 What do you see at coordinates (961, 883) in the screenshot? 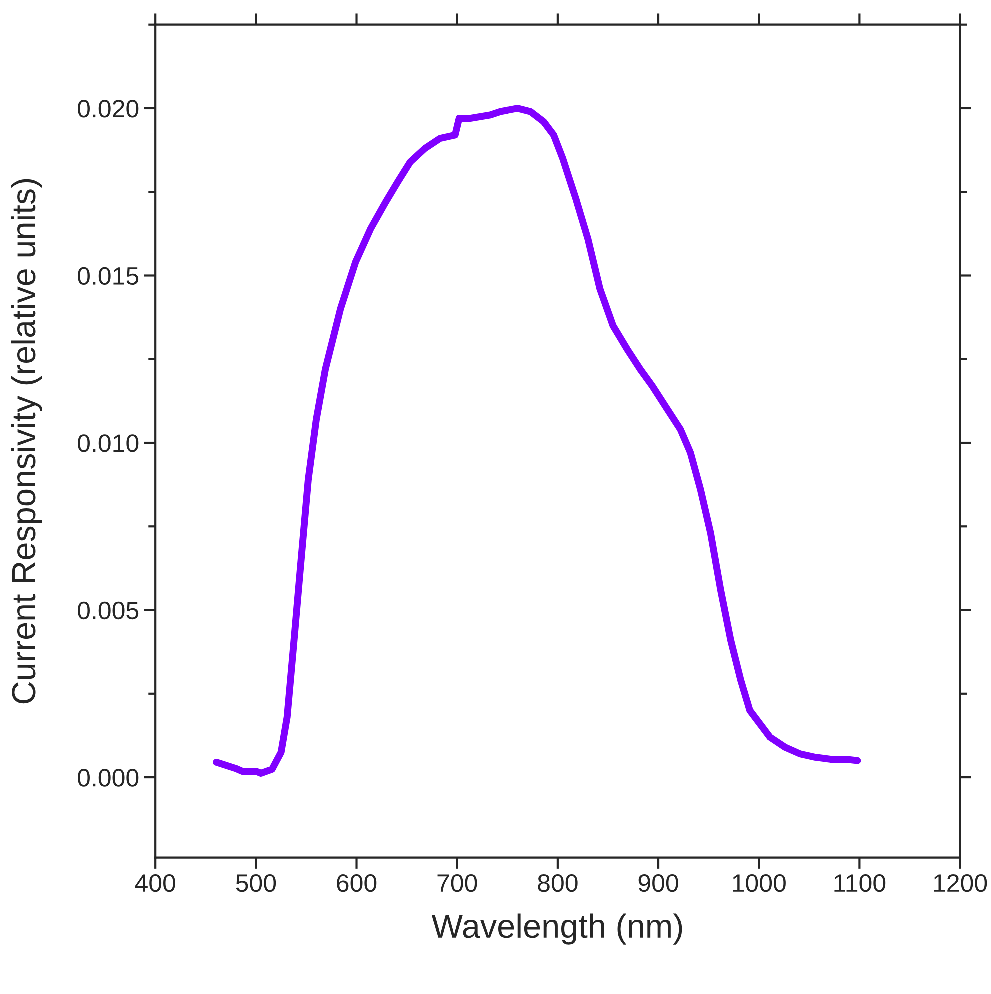
I see `x-tick-label: 1200` at bounding box center [961, 883].